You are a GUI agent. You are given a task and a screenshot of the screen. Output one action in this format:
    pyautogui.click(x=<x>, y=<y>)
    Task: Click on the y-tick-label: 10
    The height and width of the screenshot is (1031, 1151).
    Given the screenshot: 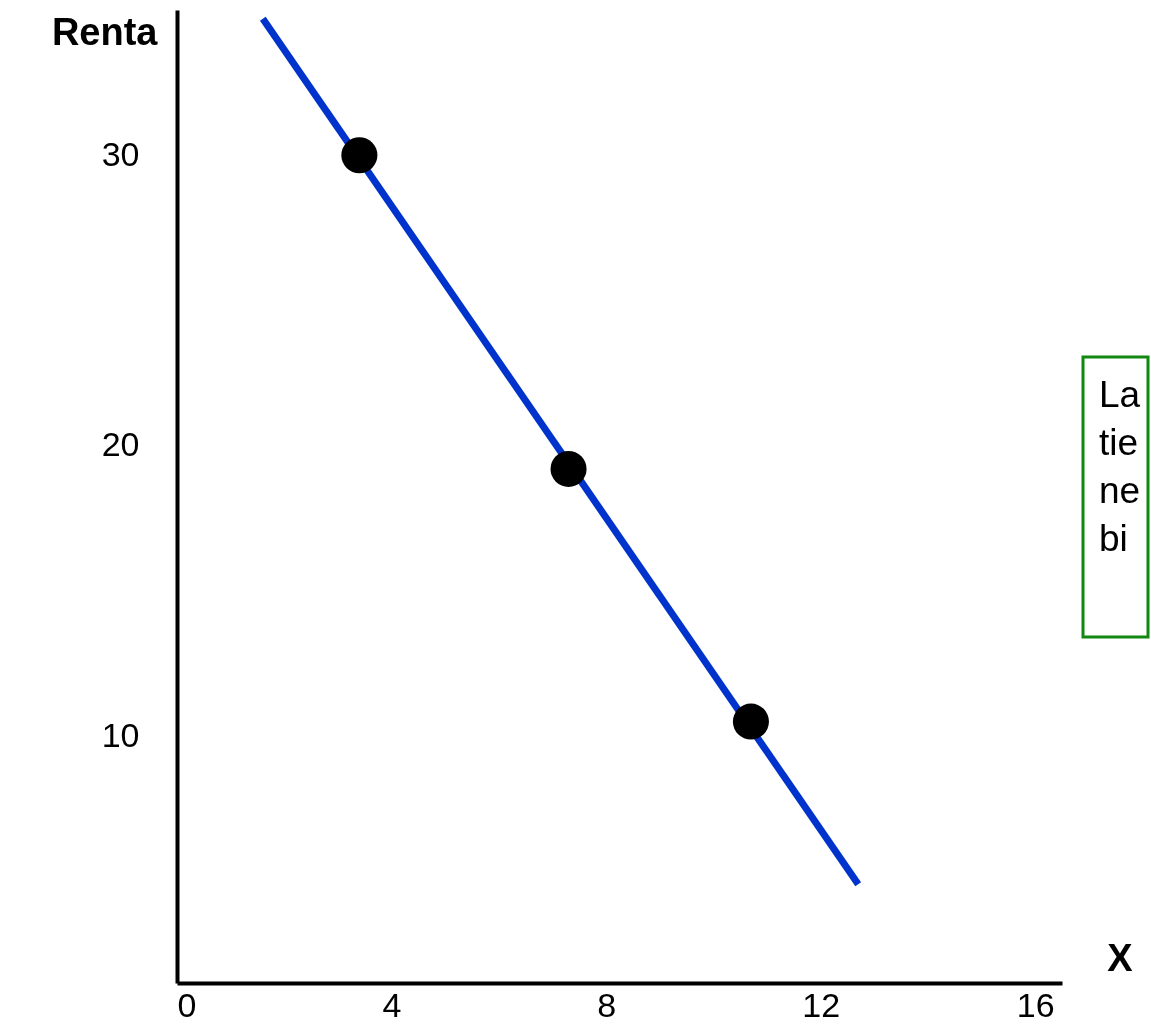 What is the action you would take?
    pyautogui.click(x=120, y=734)
    